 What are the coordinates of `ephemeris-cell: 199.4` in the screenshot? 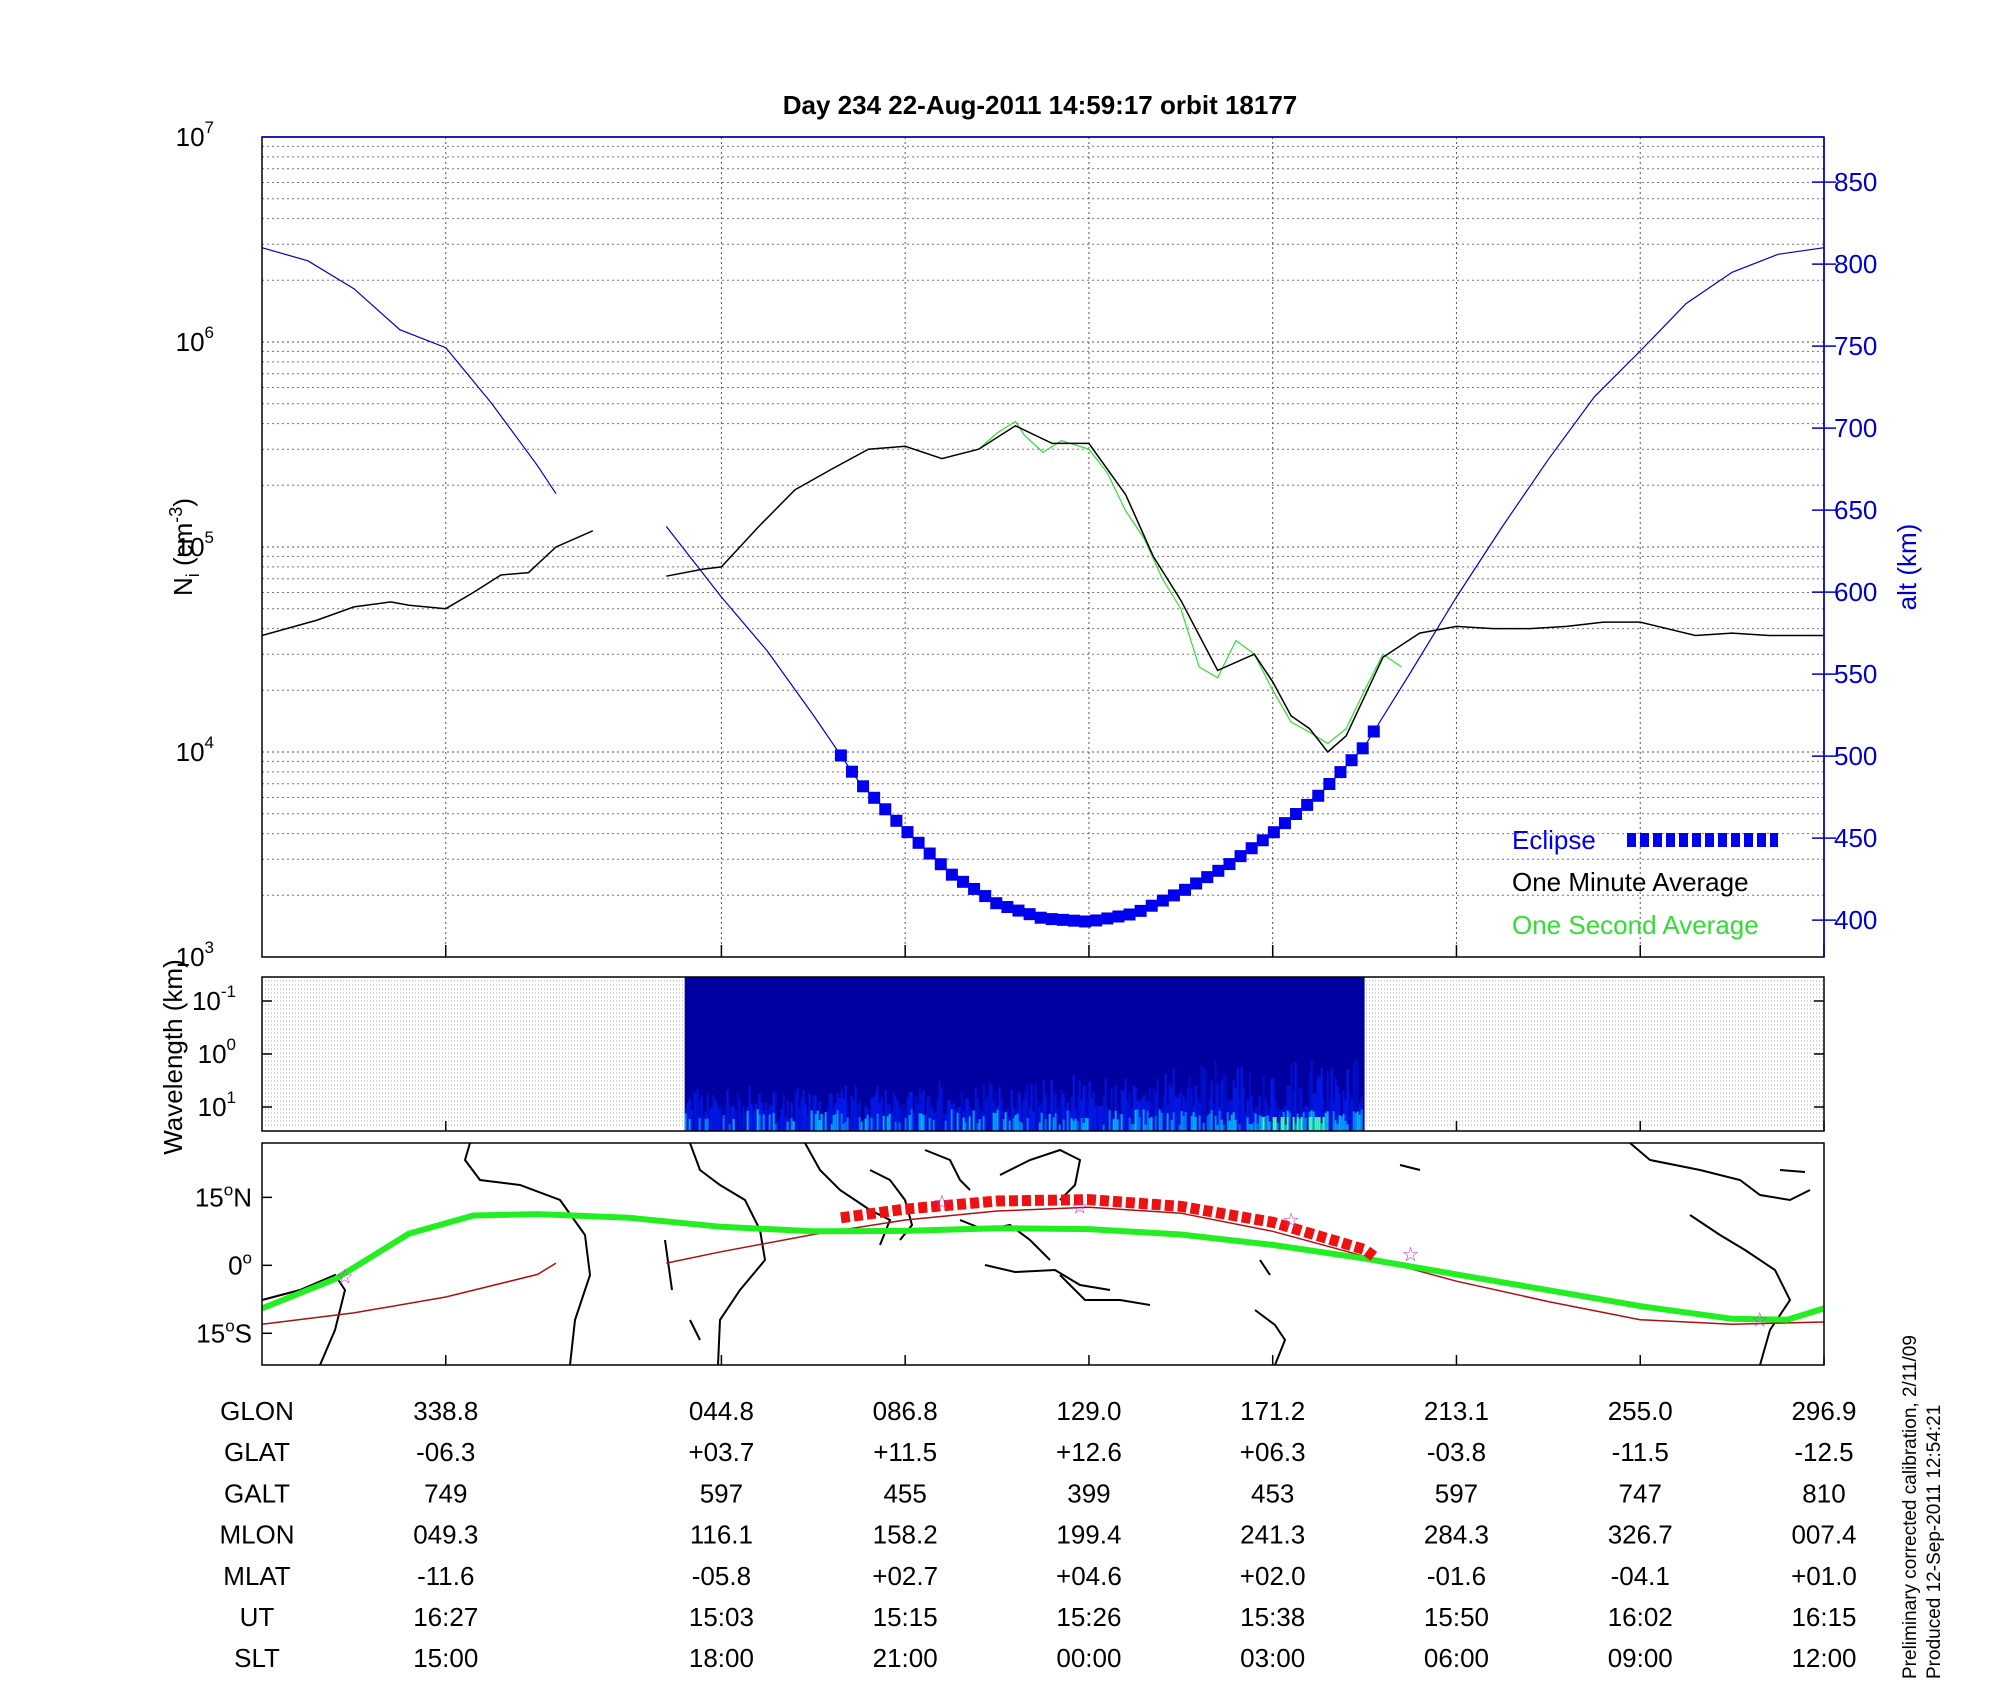 It's located at (1088, 1535).